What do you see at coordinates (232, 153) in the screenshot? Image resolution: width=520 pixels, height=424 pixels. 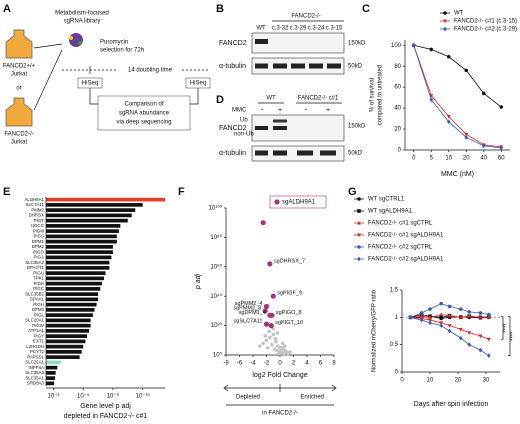 I see `row-label: α-tubulin` at bounding box center [232, 153].